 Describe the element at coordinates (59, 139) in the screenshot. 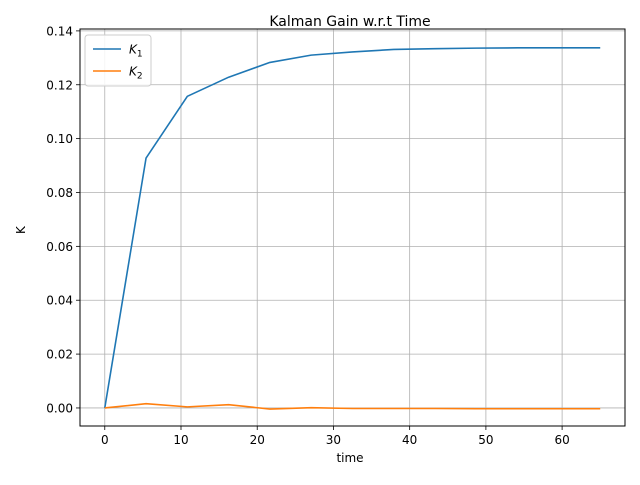

I see `y-tick-label: 0.10` at that location.